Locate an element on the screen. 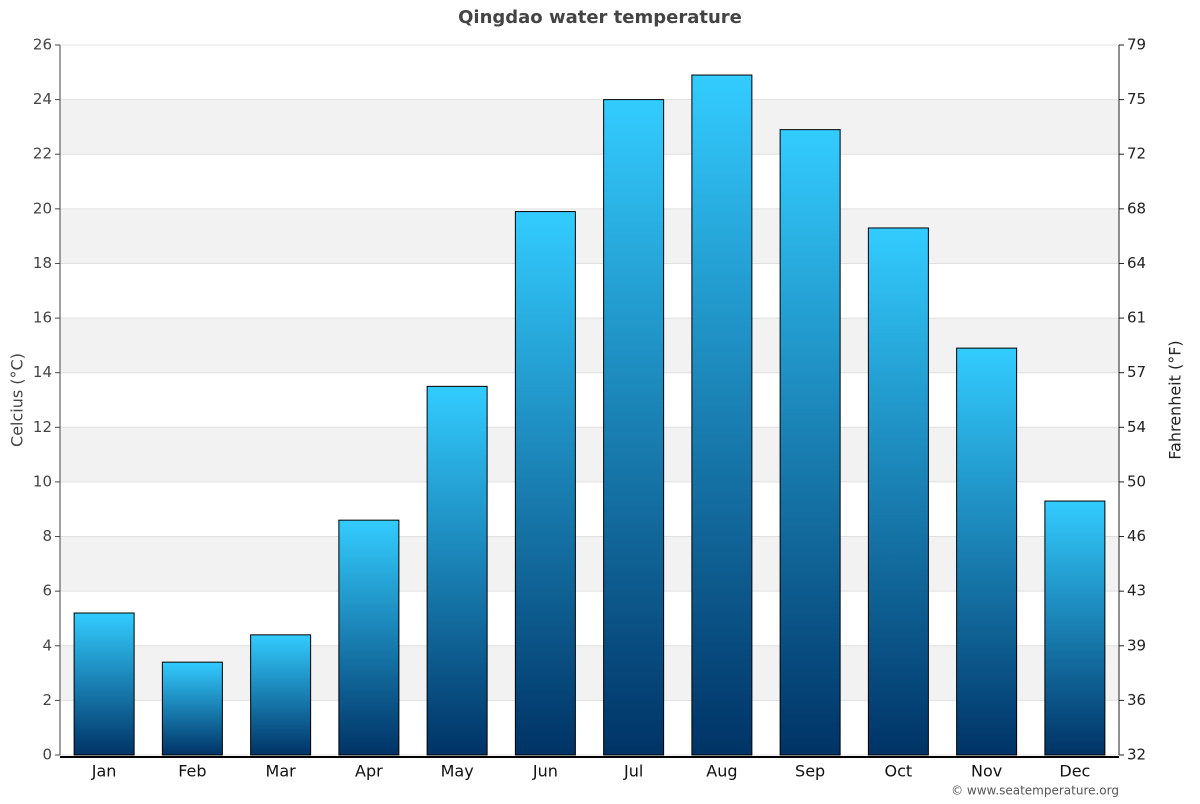 This screenshot has height=804, width=1200. y-tick-label: 20 is located at coordinates (42, 208).